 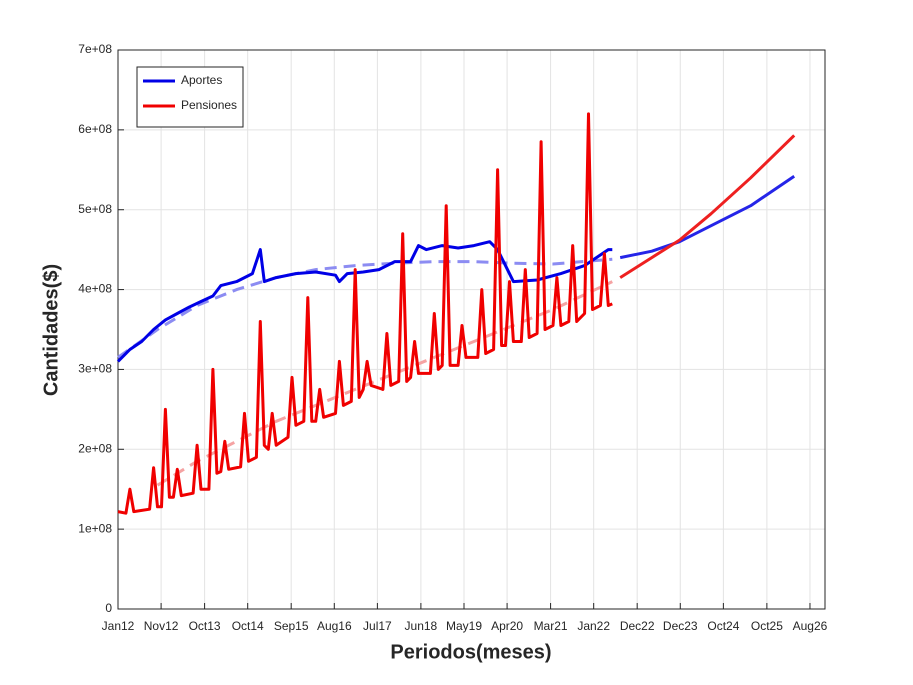 What do you see at coordinates (507, 626) in the screenshot?
I see `x-tick-label: Apr20` at bounding box center [507, 626].